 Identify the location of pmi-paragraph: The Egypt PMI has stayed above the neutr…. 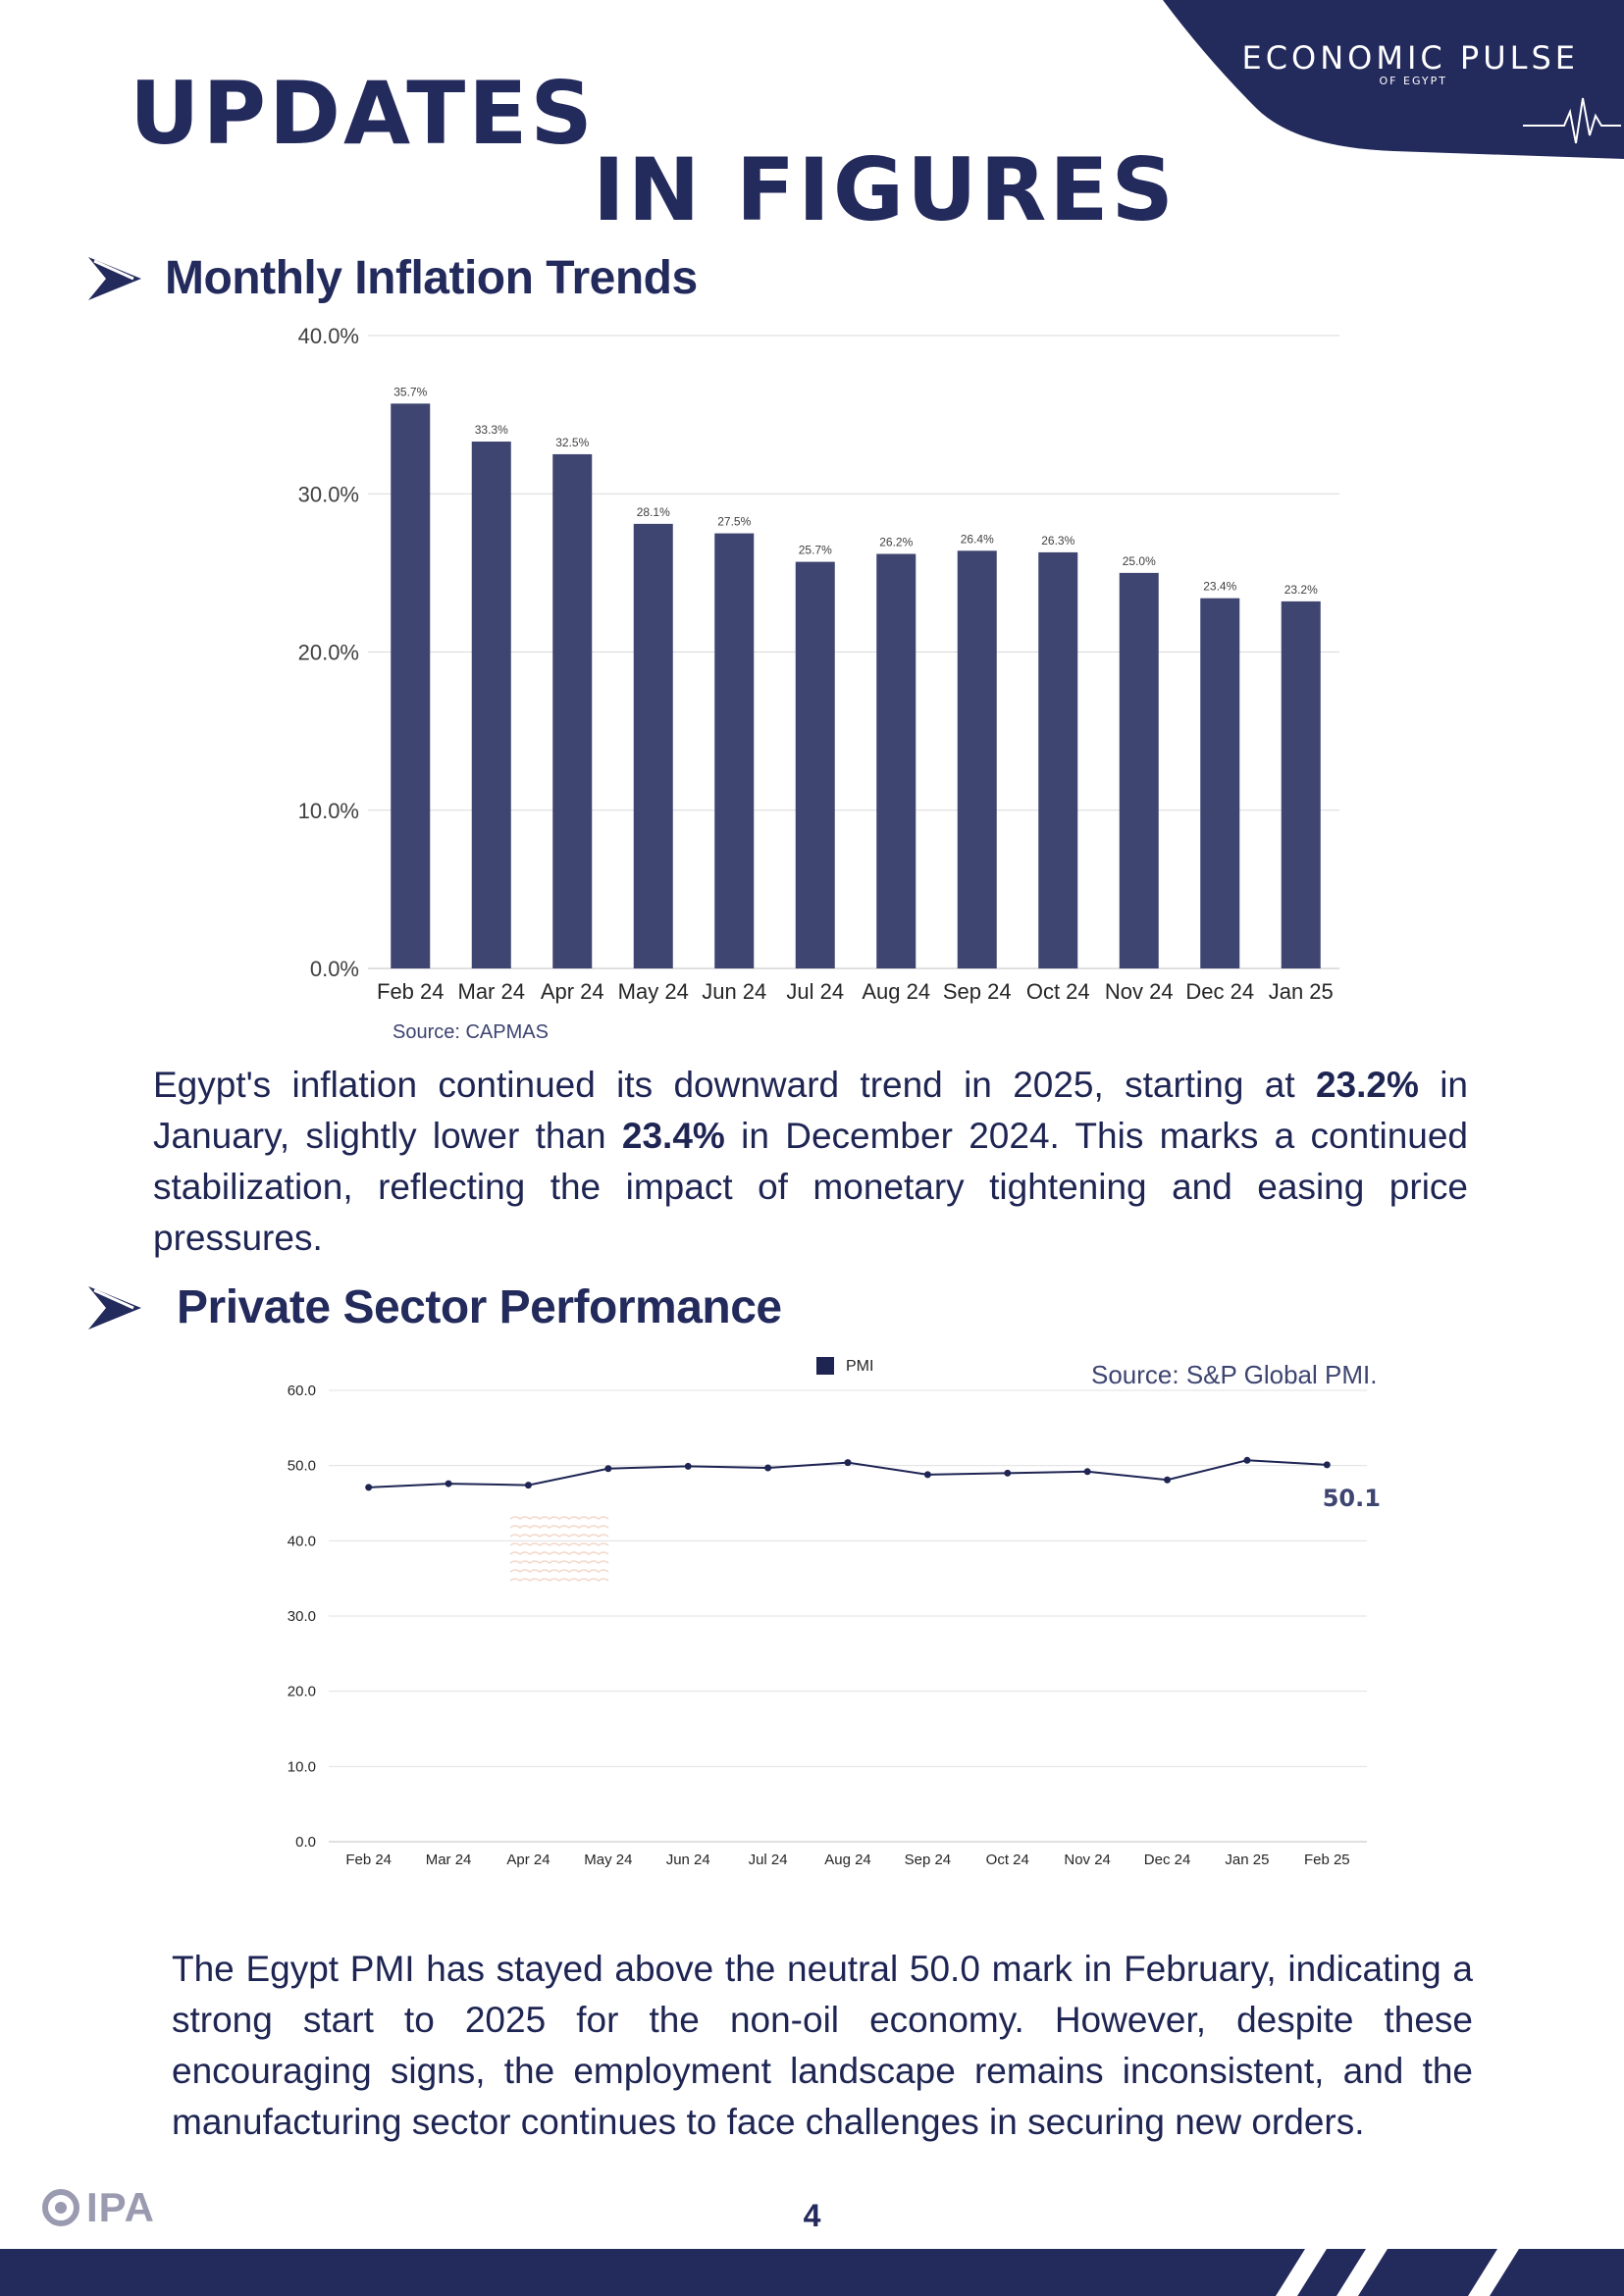
(822, 2045).